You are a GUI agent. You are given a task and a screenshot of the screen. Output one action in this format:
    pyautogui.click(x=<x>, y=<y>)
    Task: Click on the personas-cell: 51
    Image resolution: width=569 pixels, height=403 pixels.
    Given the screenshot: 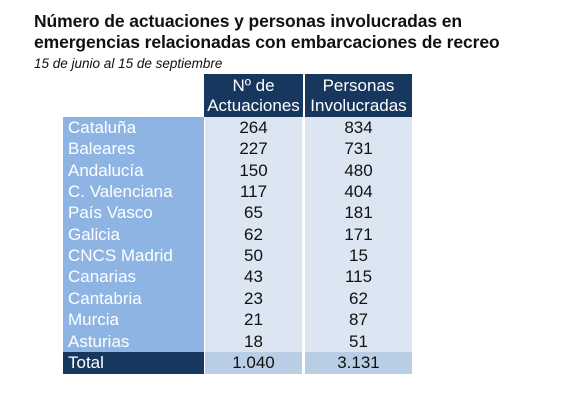 What is the action you would take?
    pyautogui.click(x=358, y=341)
    